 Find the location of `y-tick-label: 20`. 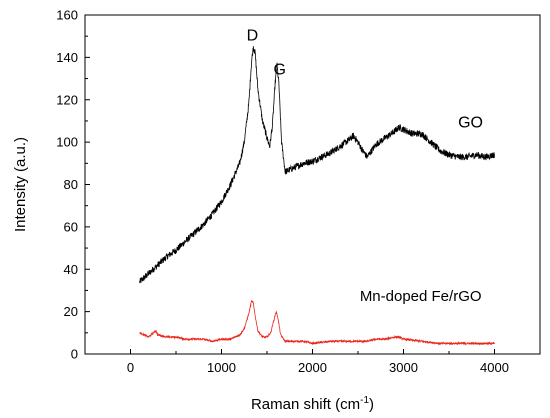

y-tick-label: 20 is located at coordinates (71, 311).